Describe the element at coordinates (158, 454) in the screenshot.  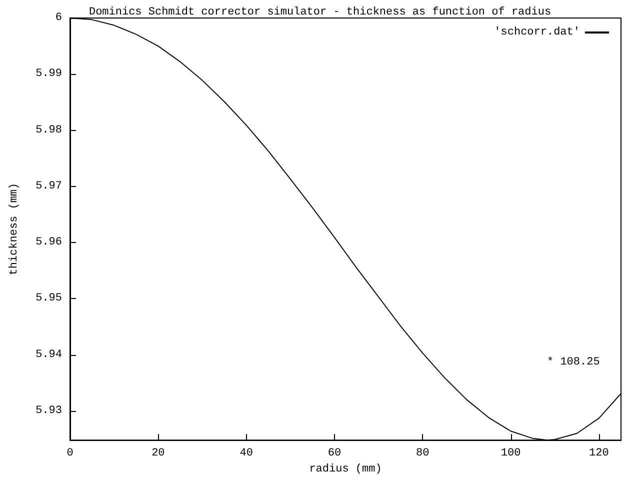
I see `x-tick-label: 20` at that location.